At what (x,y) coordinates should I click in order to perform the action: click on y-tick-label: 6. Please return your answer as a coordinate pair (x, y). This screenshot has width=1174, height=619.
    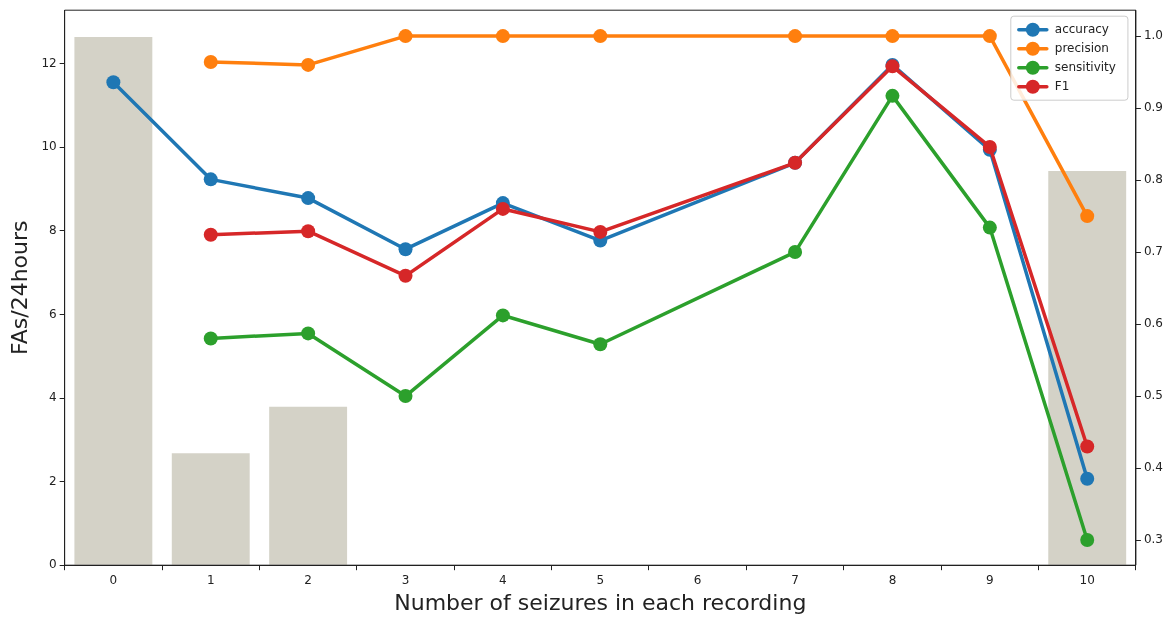
    Looking at the image, I should click on (53, 313).